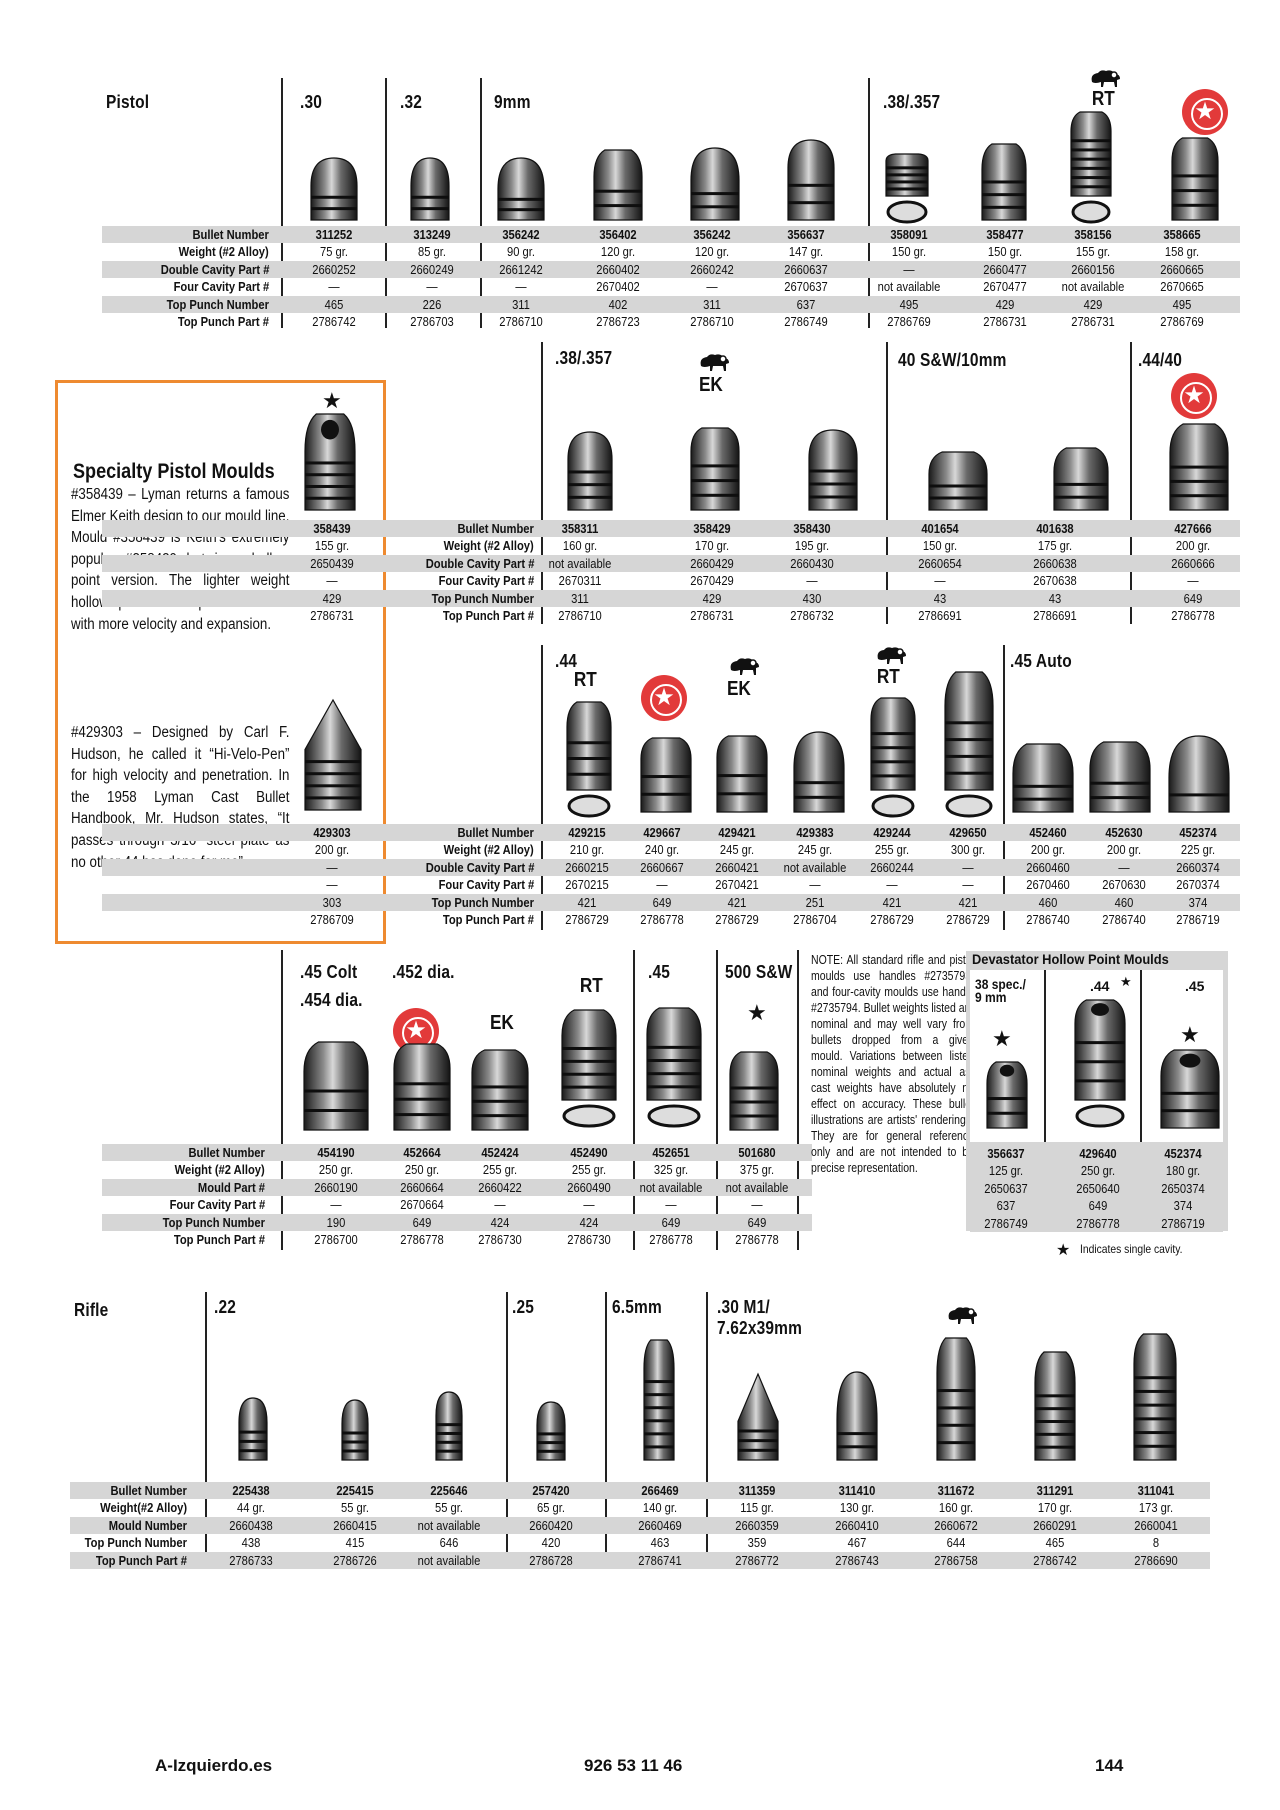  I want to click on table-cell: 225438, so click(251, 1490).